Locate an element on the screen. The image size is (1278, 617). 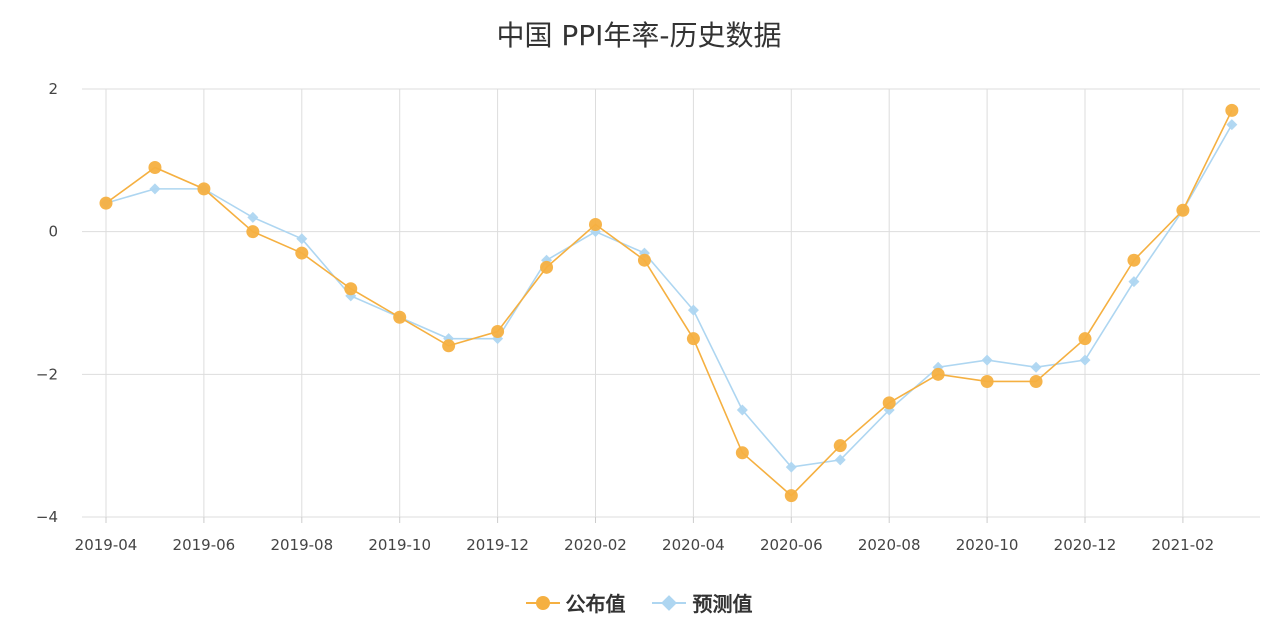
x-tick-label: 2020-06 is located at coordinates (791, 545).